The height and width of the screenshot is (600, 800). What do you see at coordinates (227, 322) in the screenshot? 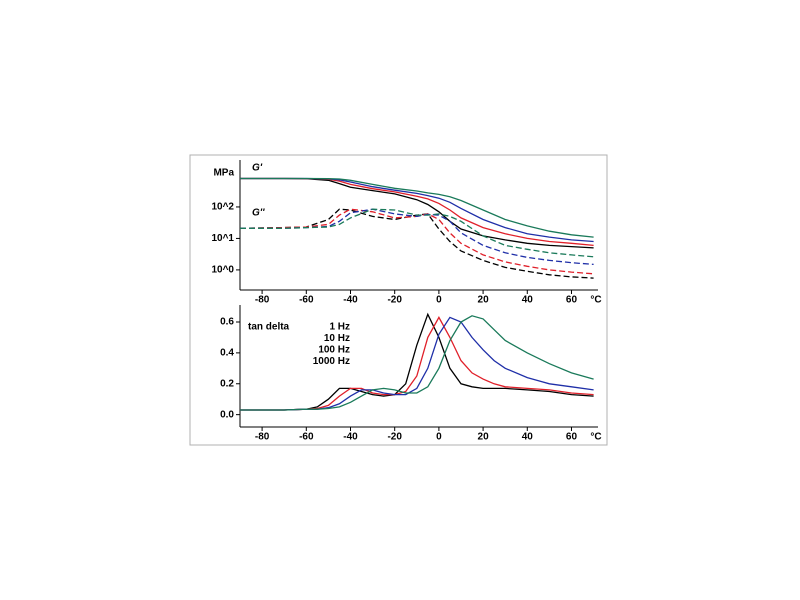
I see `y-tick-label: 0.6` at bounding box center [227, 322].